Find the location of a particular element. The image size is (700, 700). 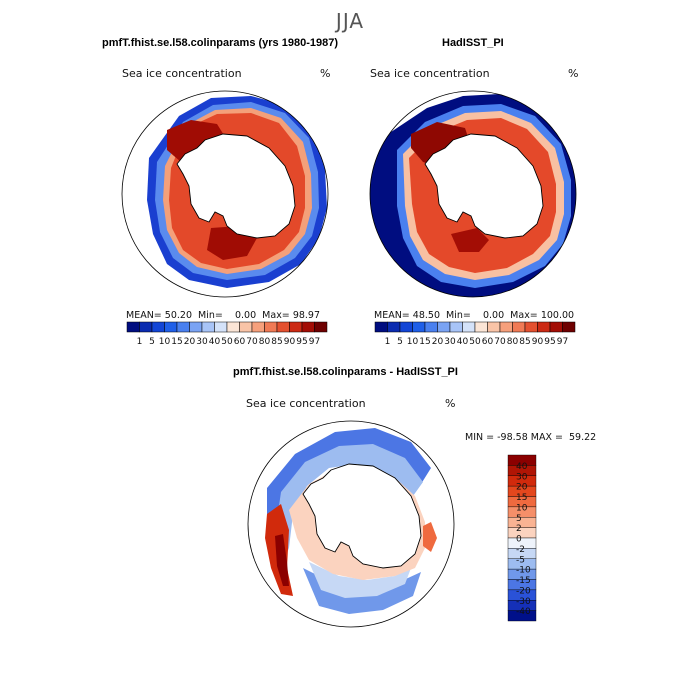

panel-2-units-label: % is located at coordinates (573, 73).